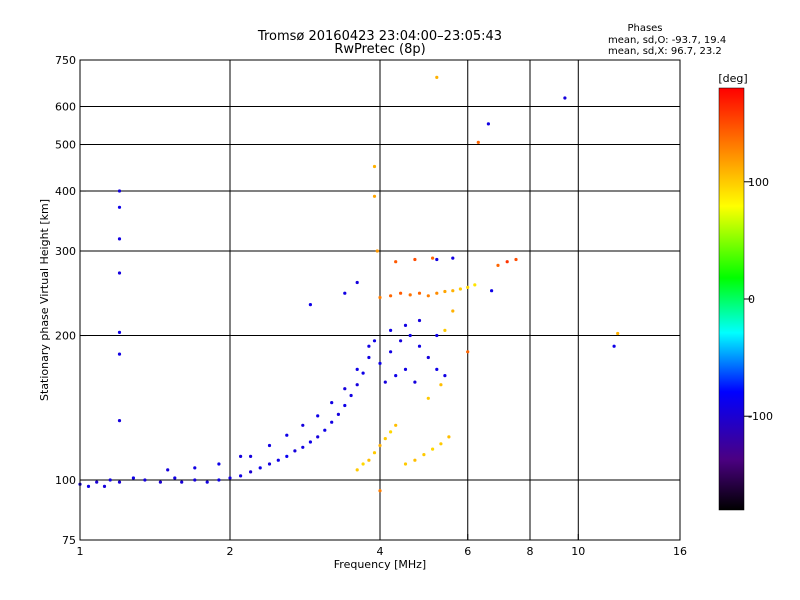  What do you see at coordinates (379, 36) in the screenshot?
I see `chart-title-line1: Tromsø 20160423 23:04:00–23:05:43` at bounding box center [379, 36].